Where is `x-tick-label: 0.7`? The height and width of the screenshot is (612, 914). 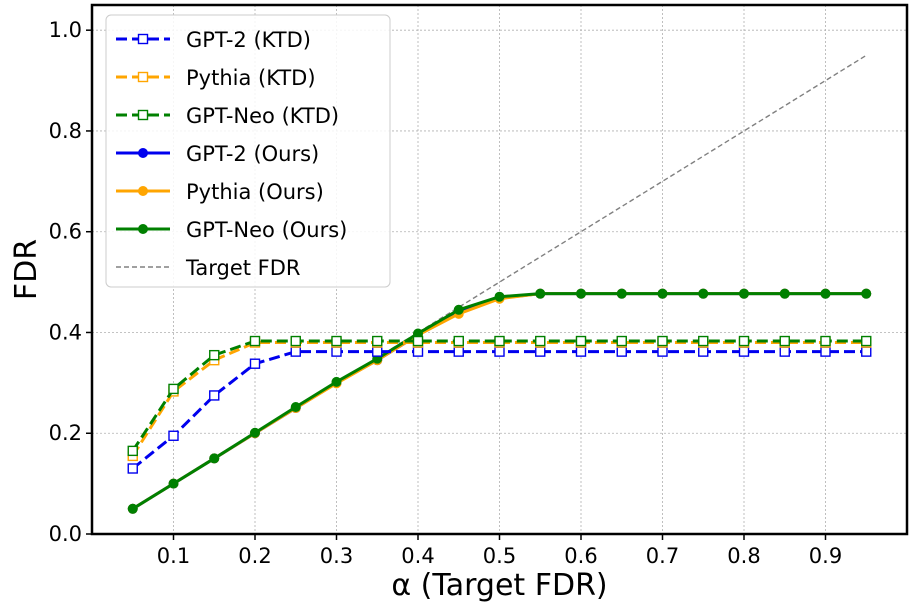 x-tick-label: 0.7 is located at coordinates (662, 556).